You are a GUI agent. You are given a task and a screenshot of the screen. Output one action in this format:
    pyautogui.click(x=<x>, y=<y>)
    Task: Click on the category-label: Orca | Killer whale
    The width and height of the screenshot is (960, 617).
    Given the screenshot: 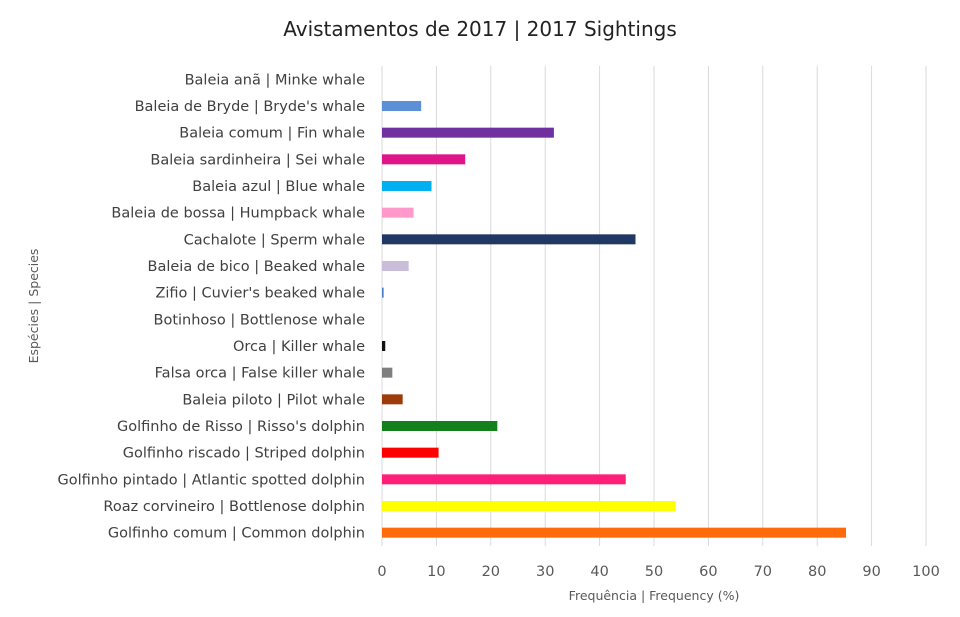 What is the action you would take?
    pyautogui.click(x=299, y=347)
    